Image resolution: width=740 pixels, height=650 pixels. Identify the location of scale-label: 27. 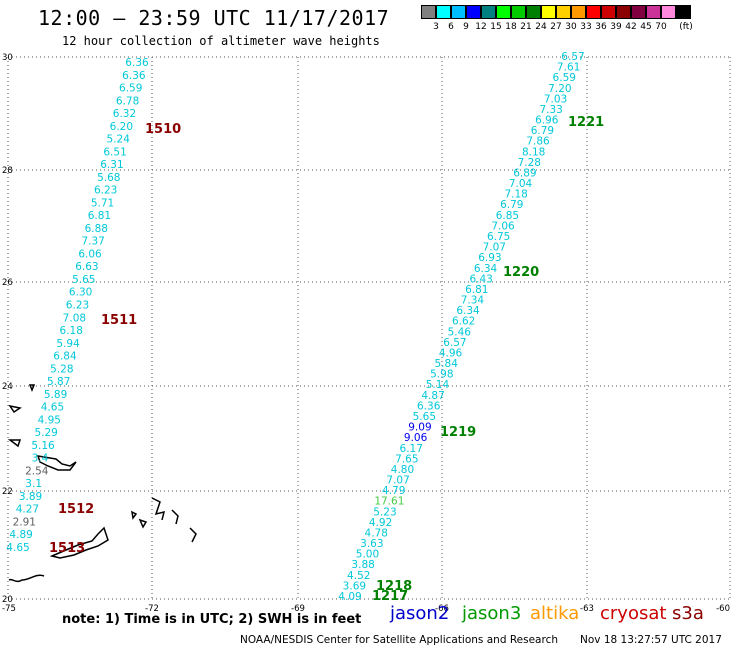
(556, 27).